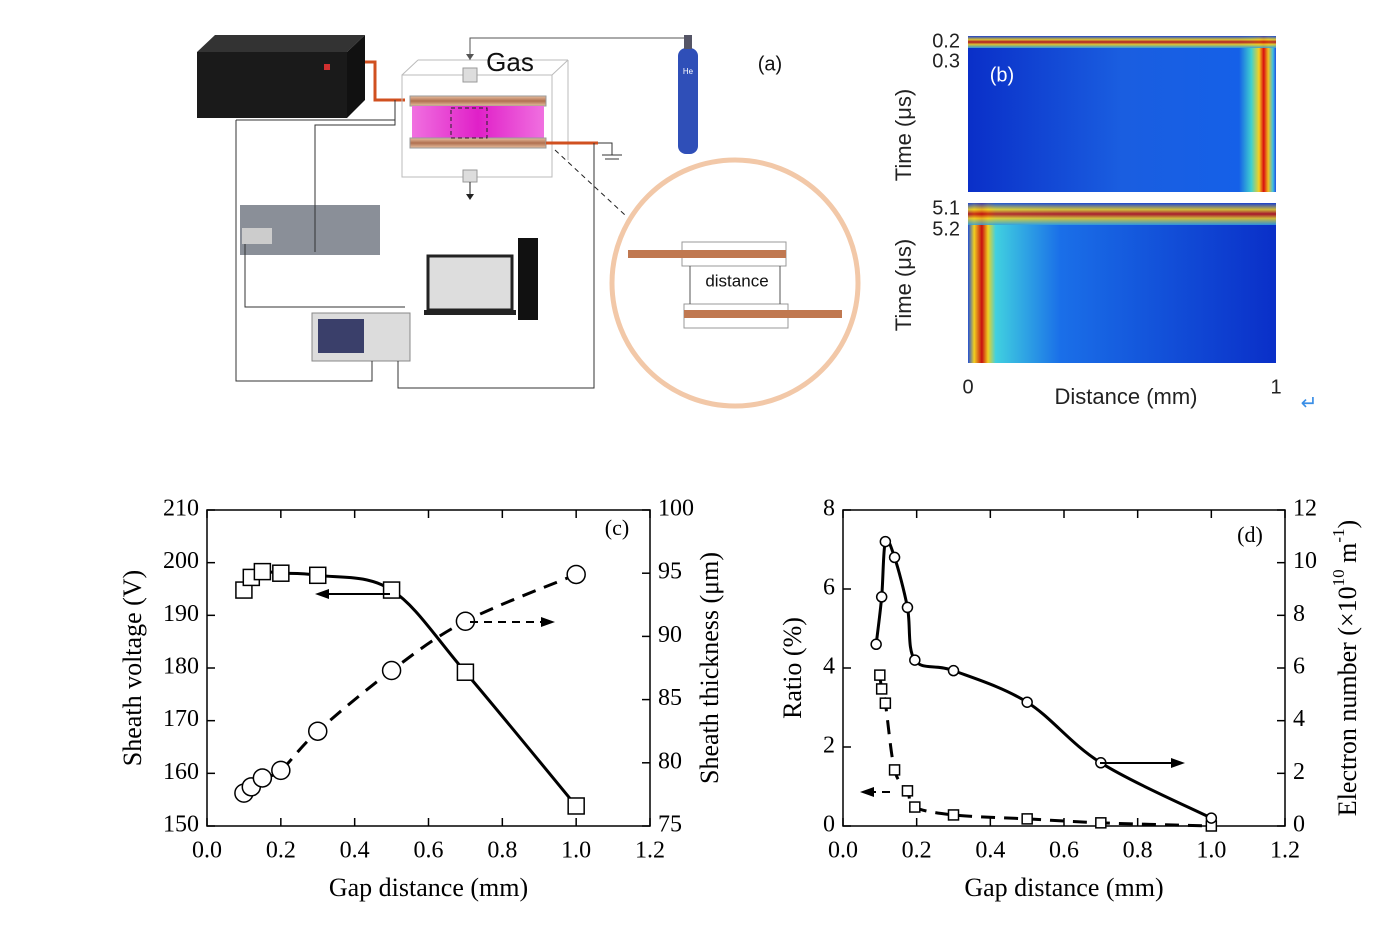  I want to click on probe-cable, so click(496, 266).